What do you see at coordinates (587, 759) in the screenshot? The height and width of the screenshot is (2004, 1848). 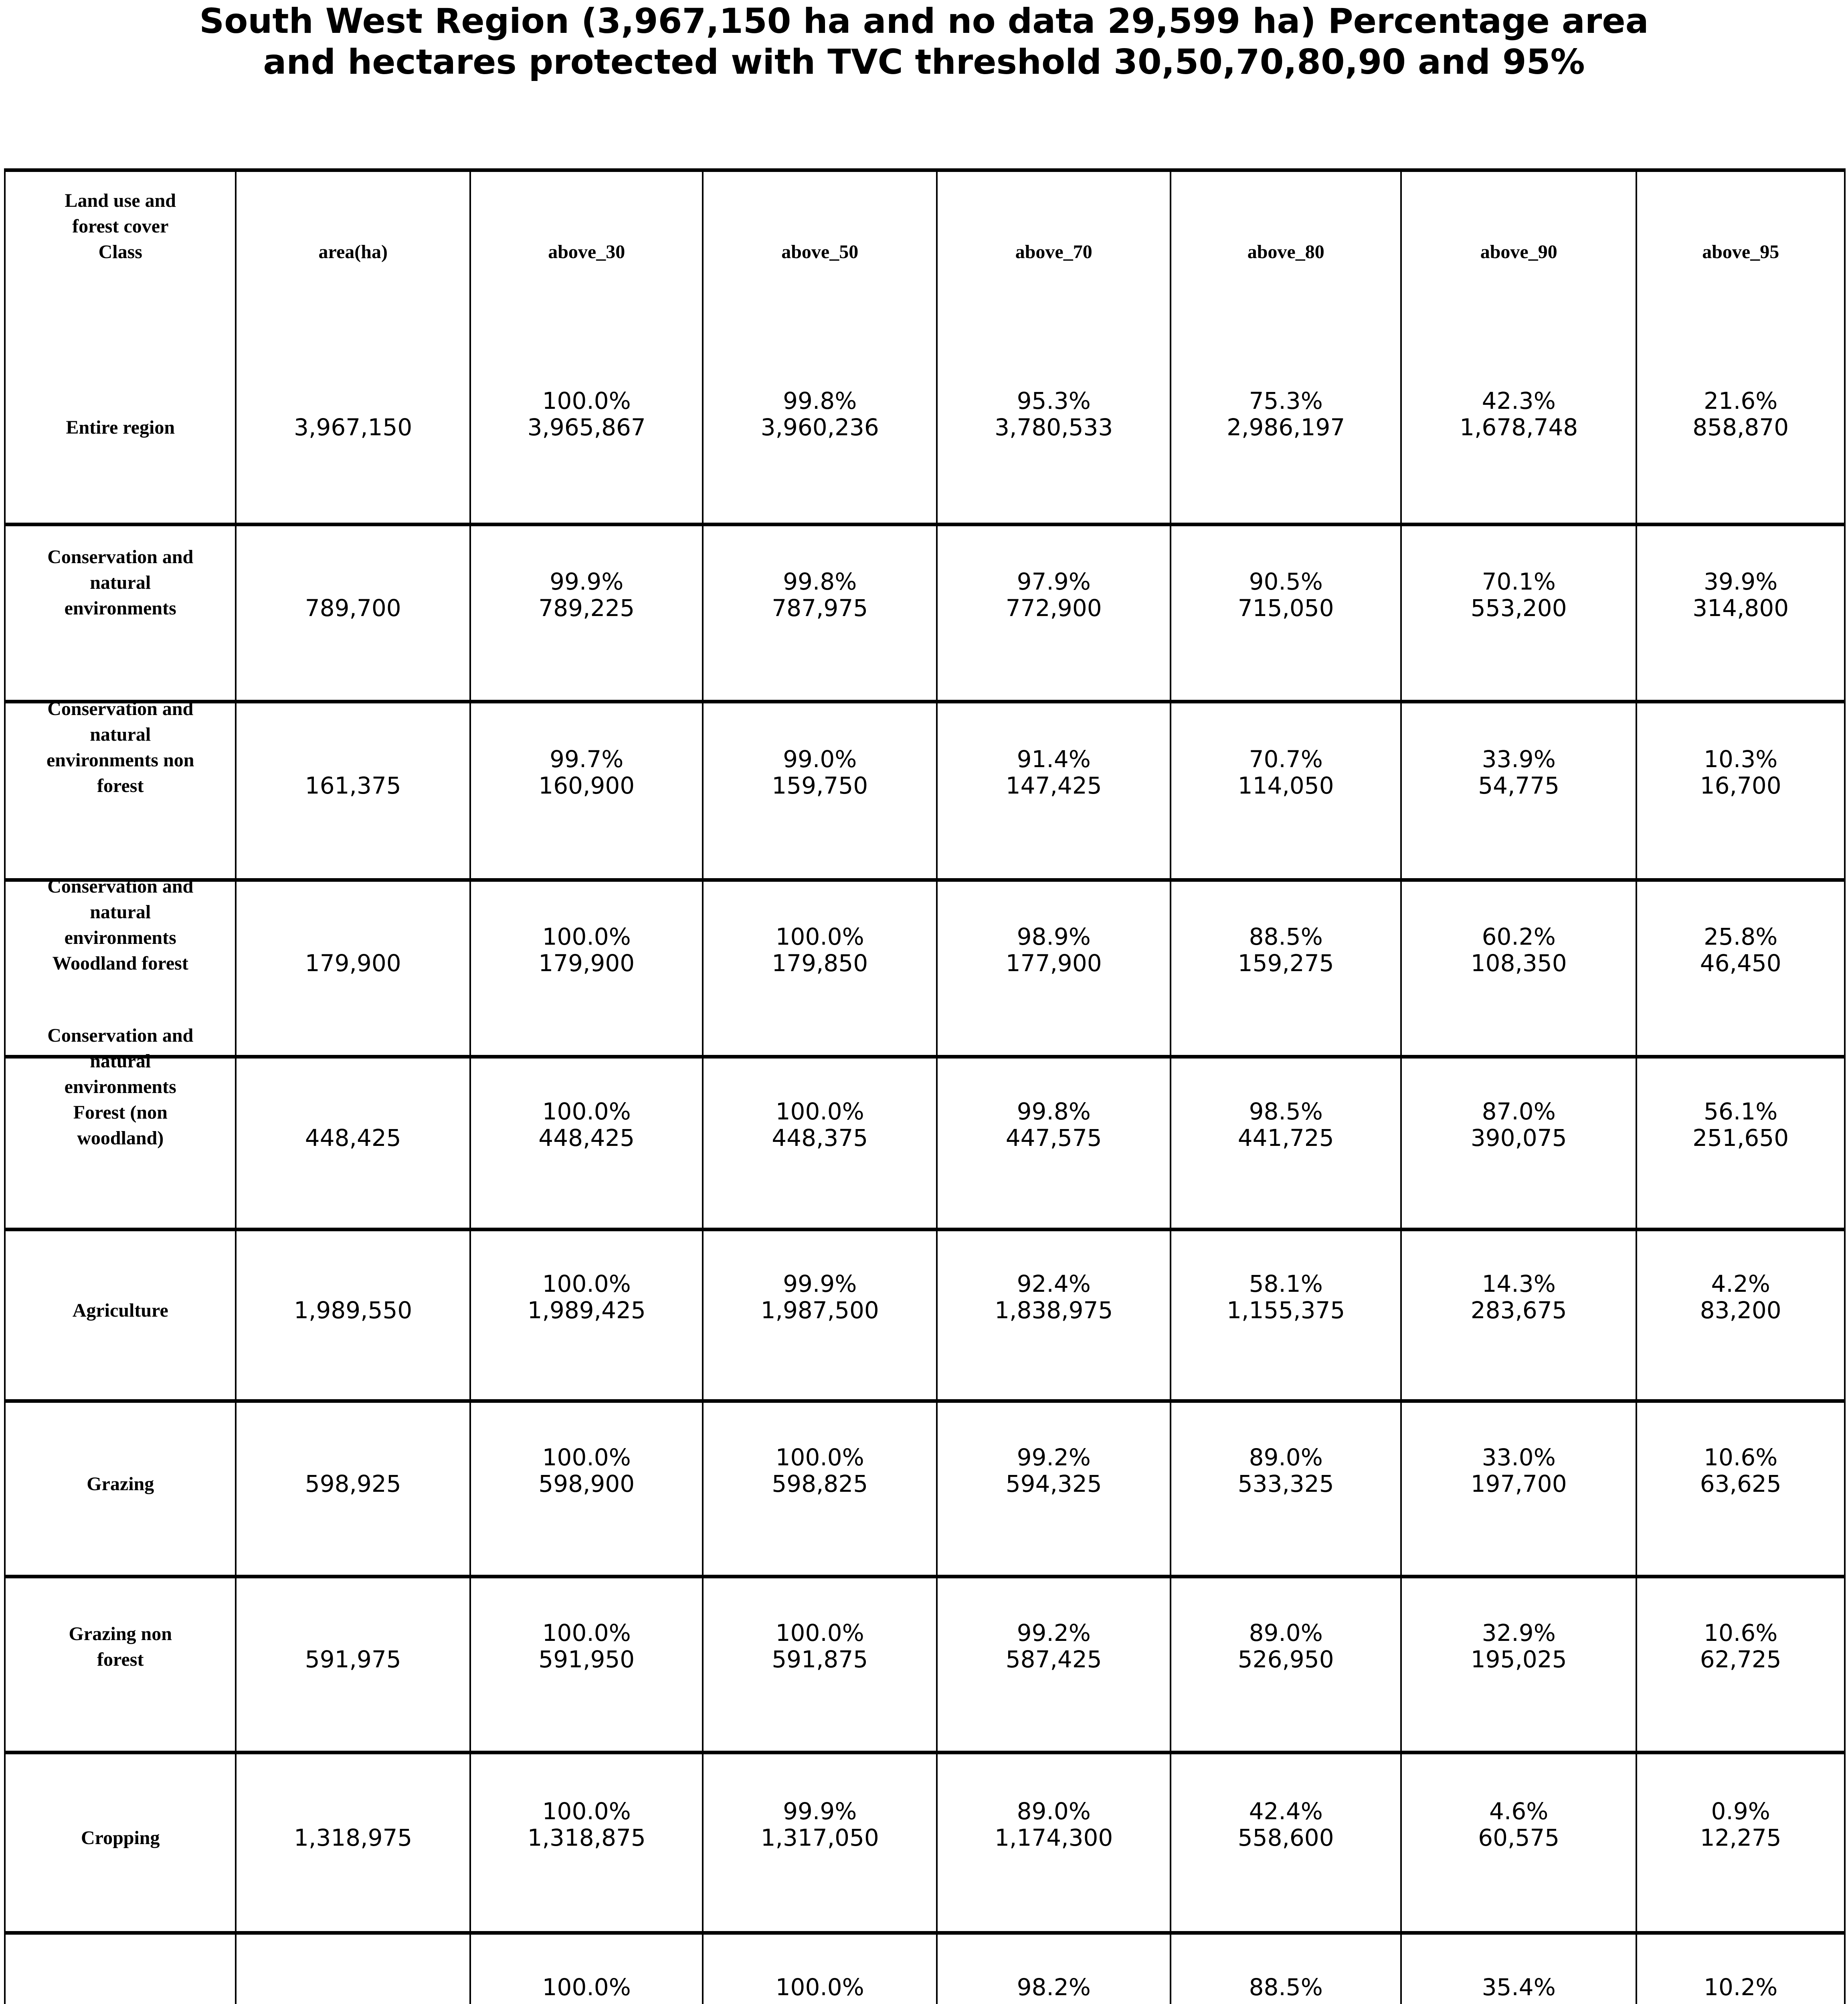 I see `percent-line: 99.7%` at bounding box center [587, 759].